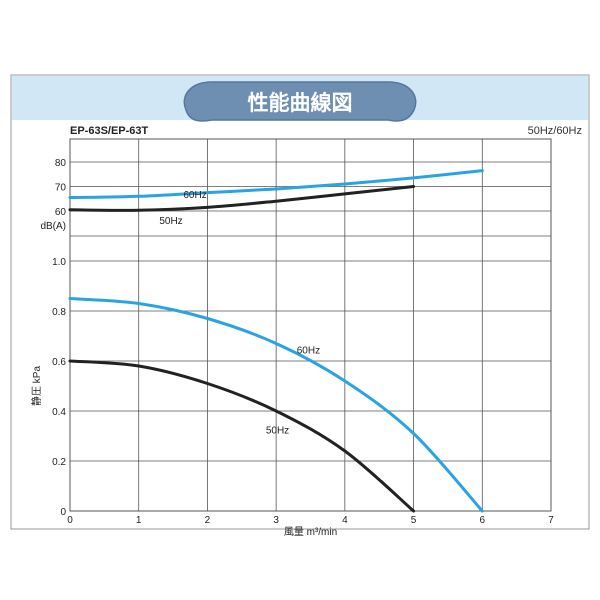  I want to click on x-tick-label: 0, so click(70, 520).